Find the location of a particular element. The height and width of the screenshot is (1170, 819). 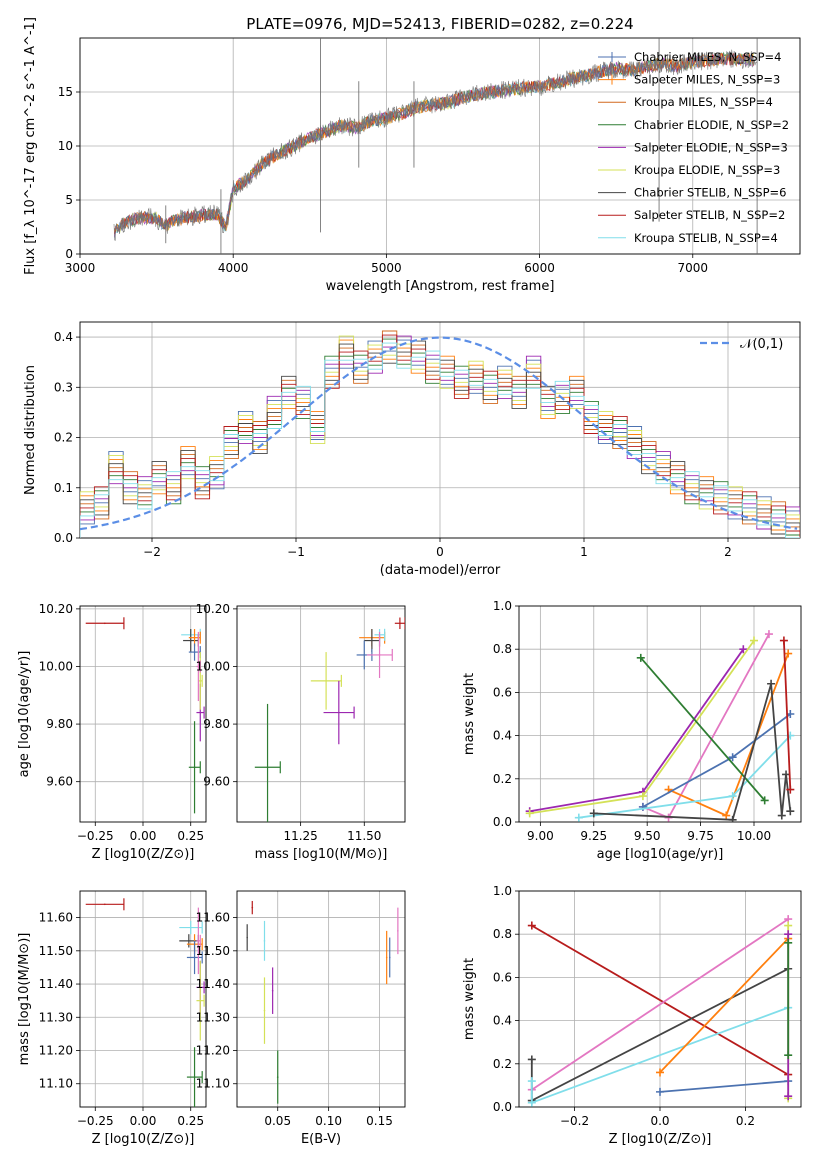

x-tick-label: 0 is located at coordinates (440, 552).